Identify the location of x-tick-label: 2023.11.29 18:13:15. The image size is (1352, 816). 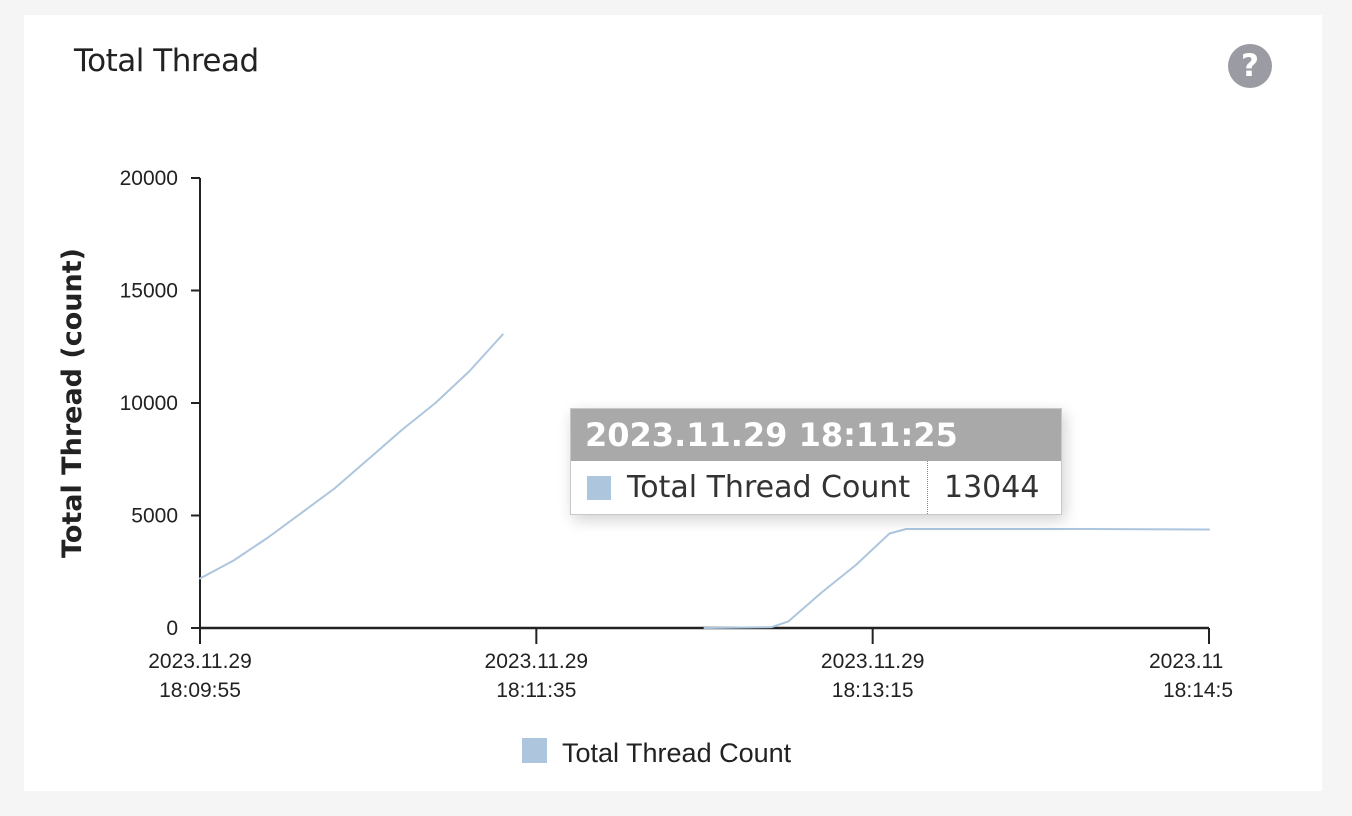
(873, 676).